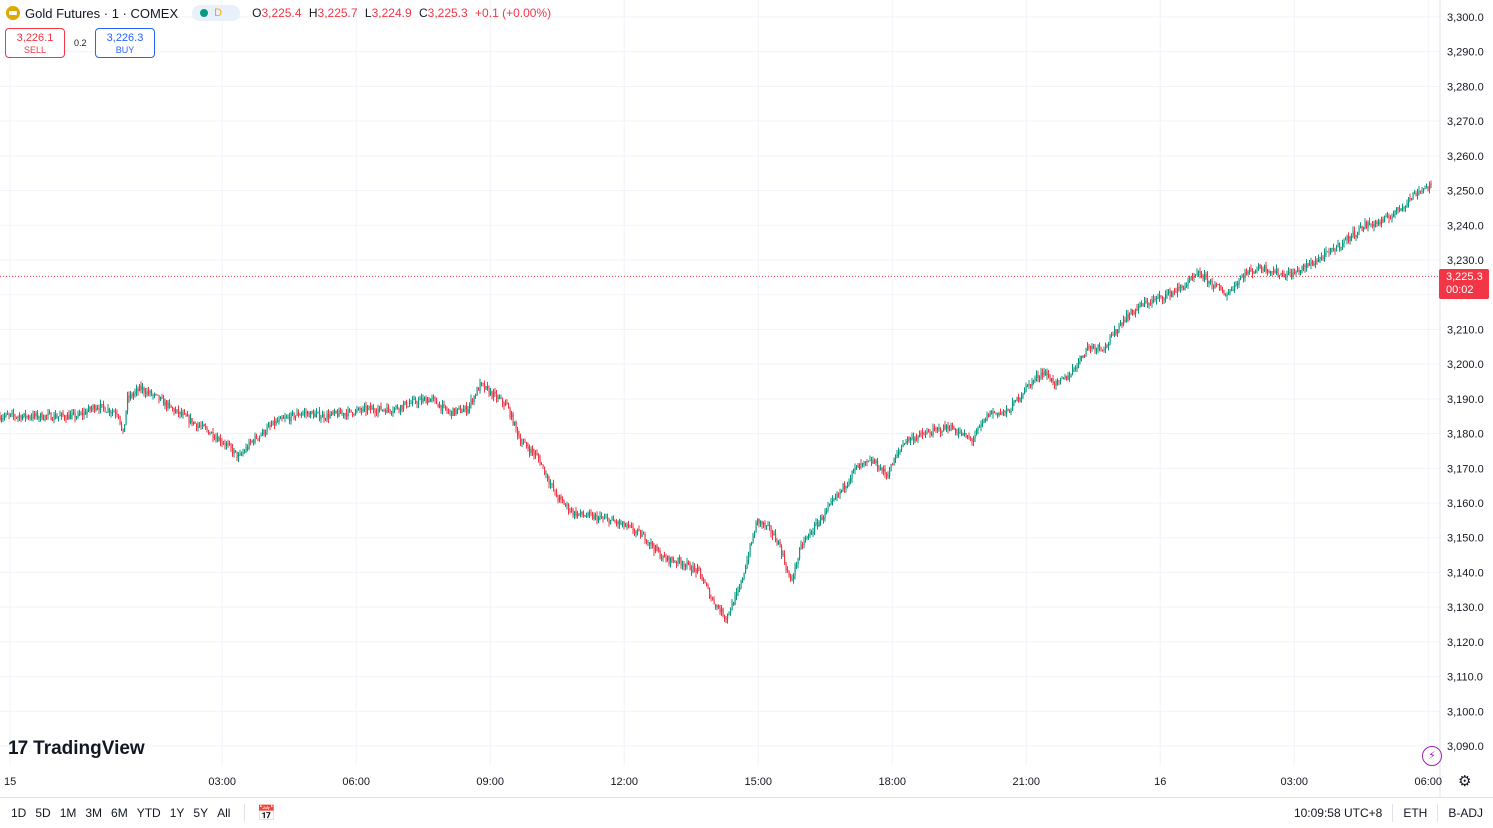 This screenshot has width=1493, height=828. Describe the element at coordinates (1338, 813) in the screenshot. I see `clock-timezone: 10:09:58 UTC+8` at that location.